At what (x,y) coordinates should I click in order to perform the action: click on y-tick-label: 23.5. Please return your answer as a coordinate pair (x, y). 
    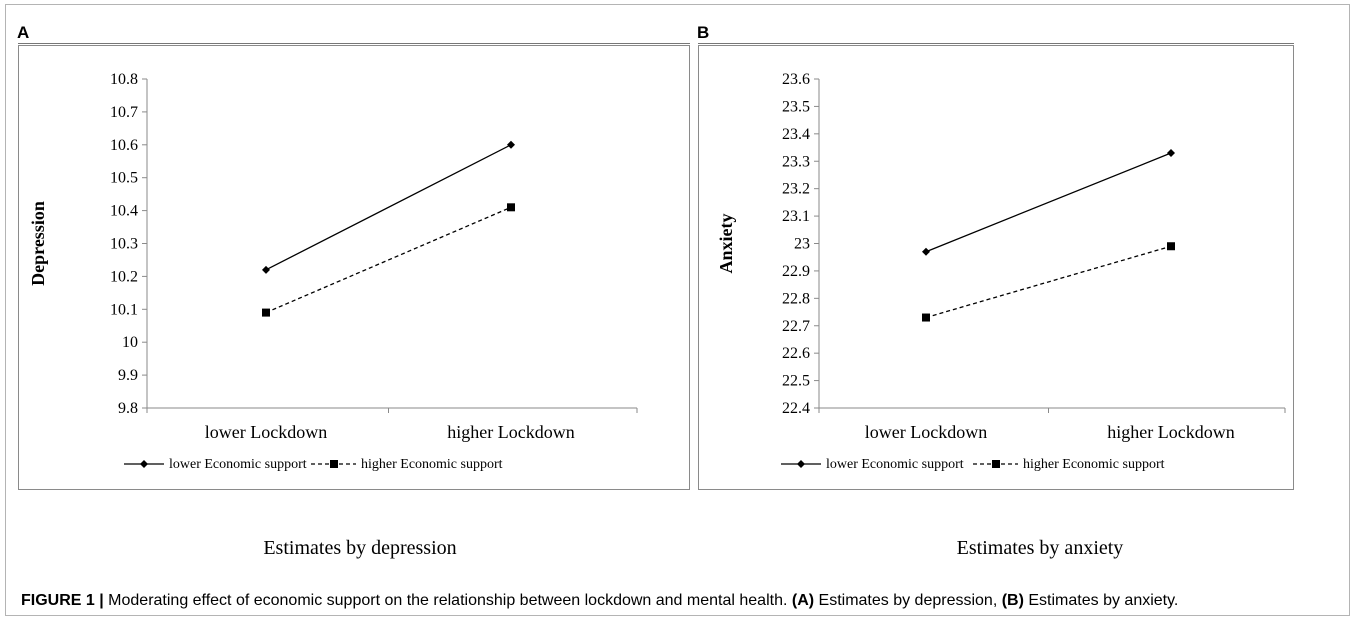
    Looking at the image, I should click on (796, 106).